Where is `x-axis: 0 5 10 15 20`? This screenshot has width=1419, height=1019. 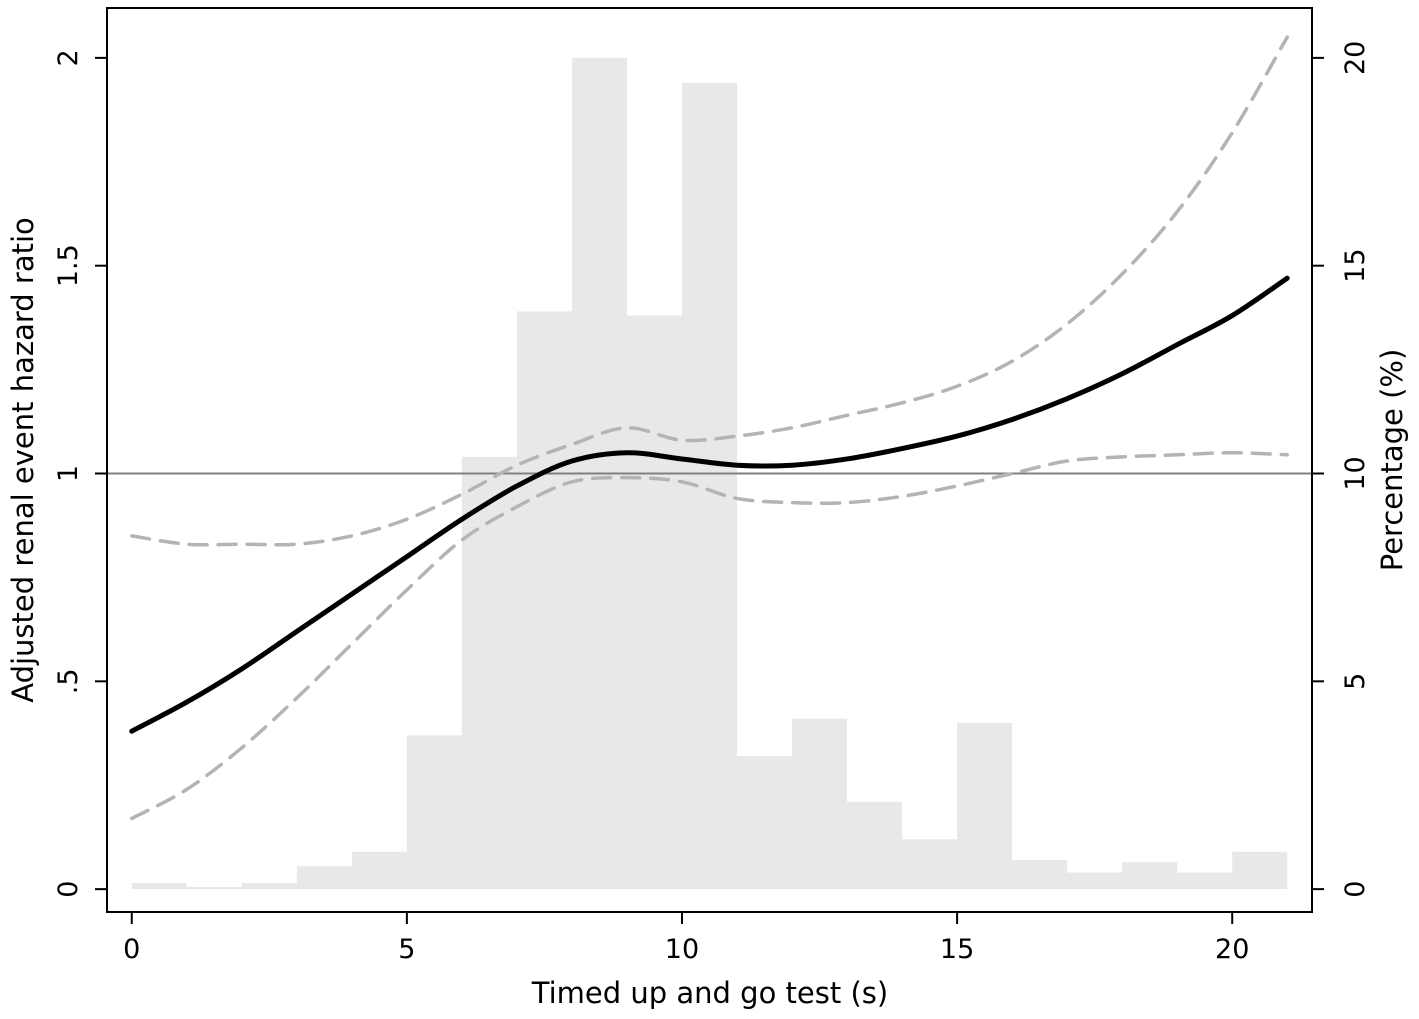 x-axis: 0 5 10 15 20 is located at coordinates (686, 938).